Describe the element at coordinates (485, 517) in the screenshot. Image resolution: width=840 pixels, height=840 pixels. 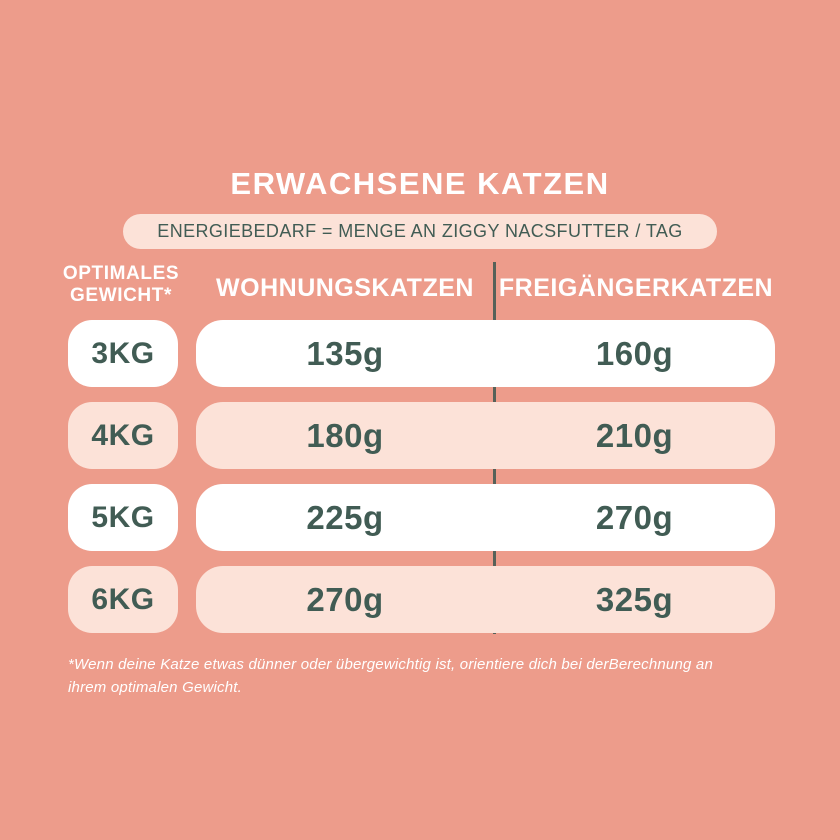
I see `value-pill: 225g 270g` at that location.